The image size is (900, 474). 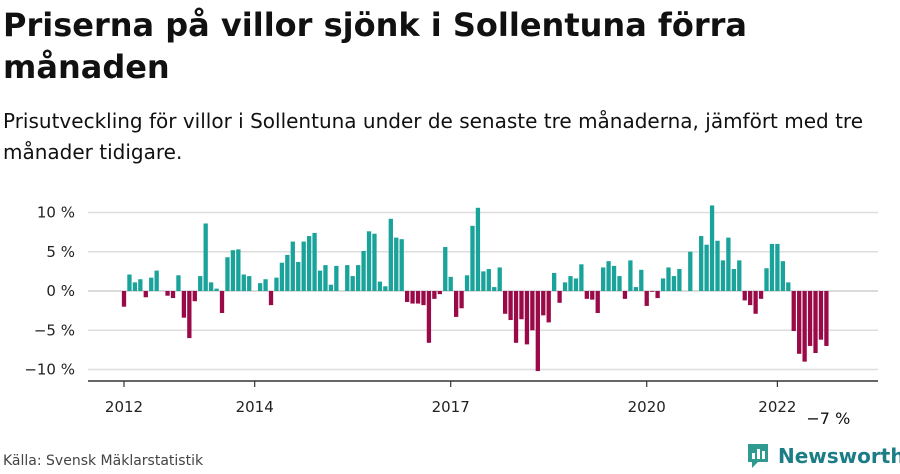 What do you see at coordinates (124, 407) in the screenshot?
I see `x-tick-label: 2012` at bounding box center [124, 407].